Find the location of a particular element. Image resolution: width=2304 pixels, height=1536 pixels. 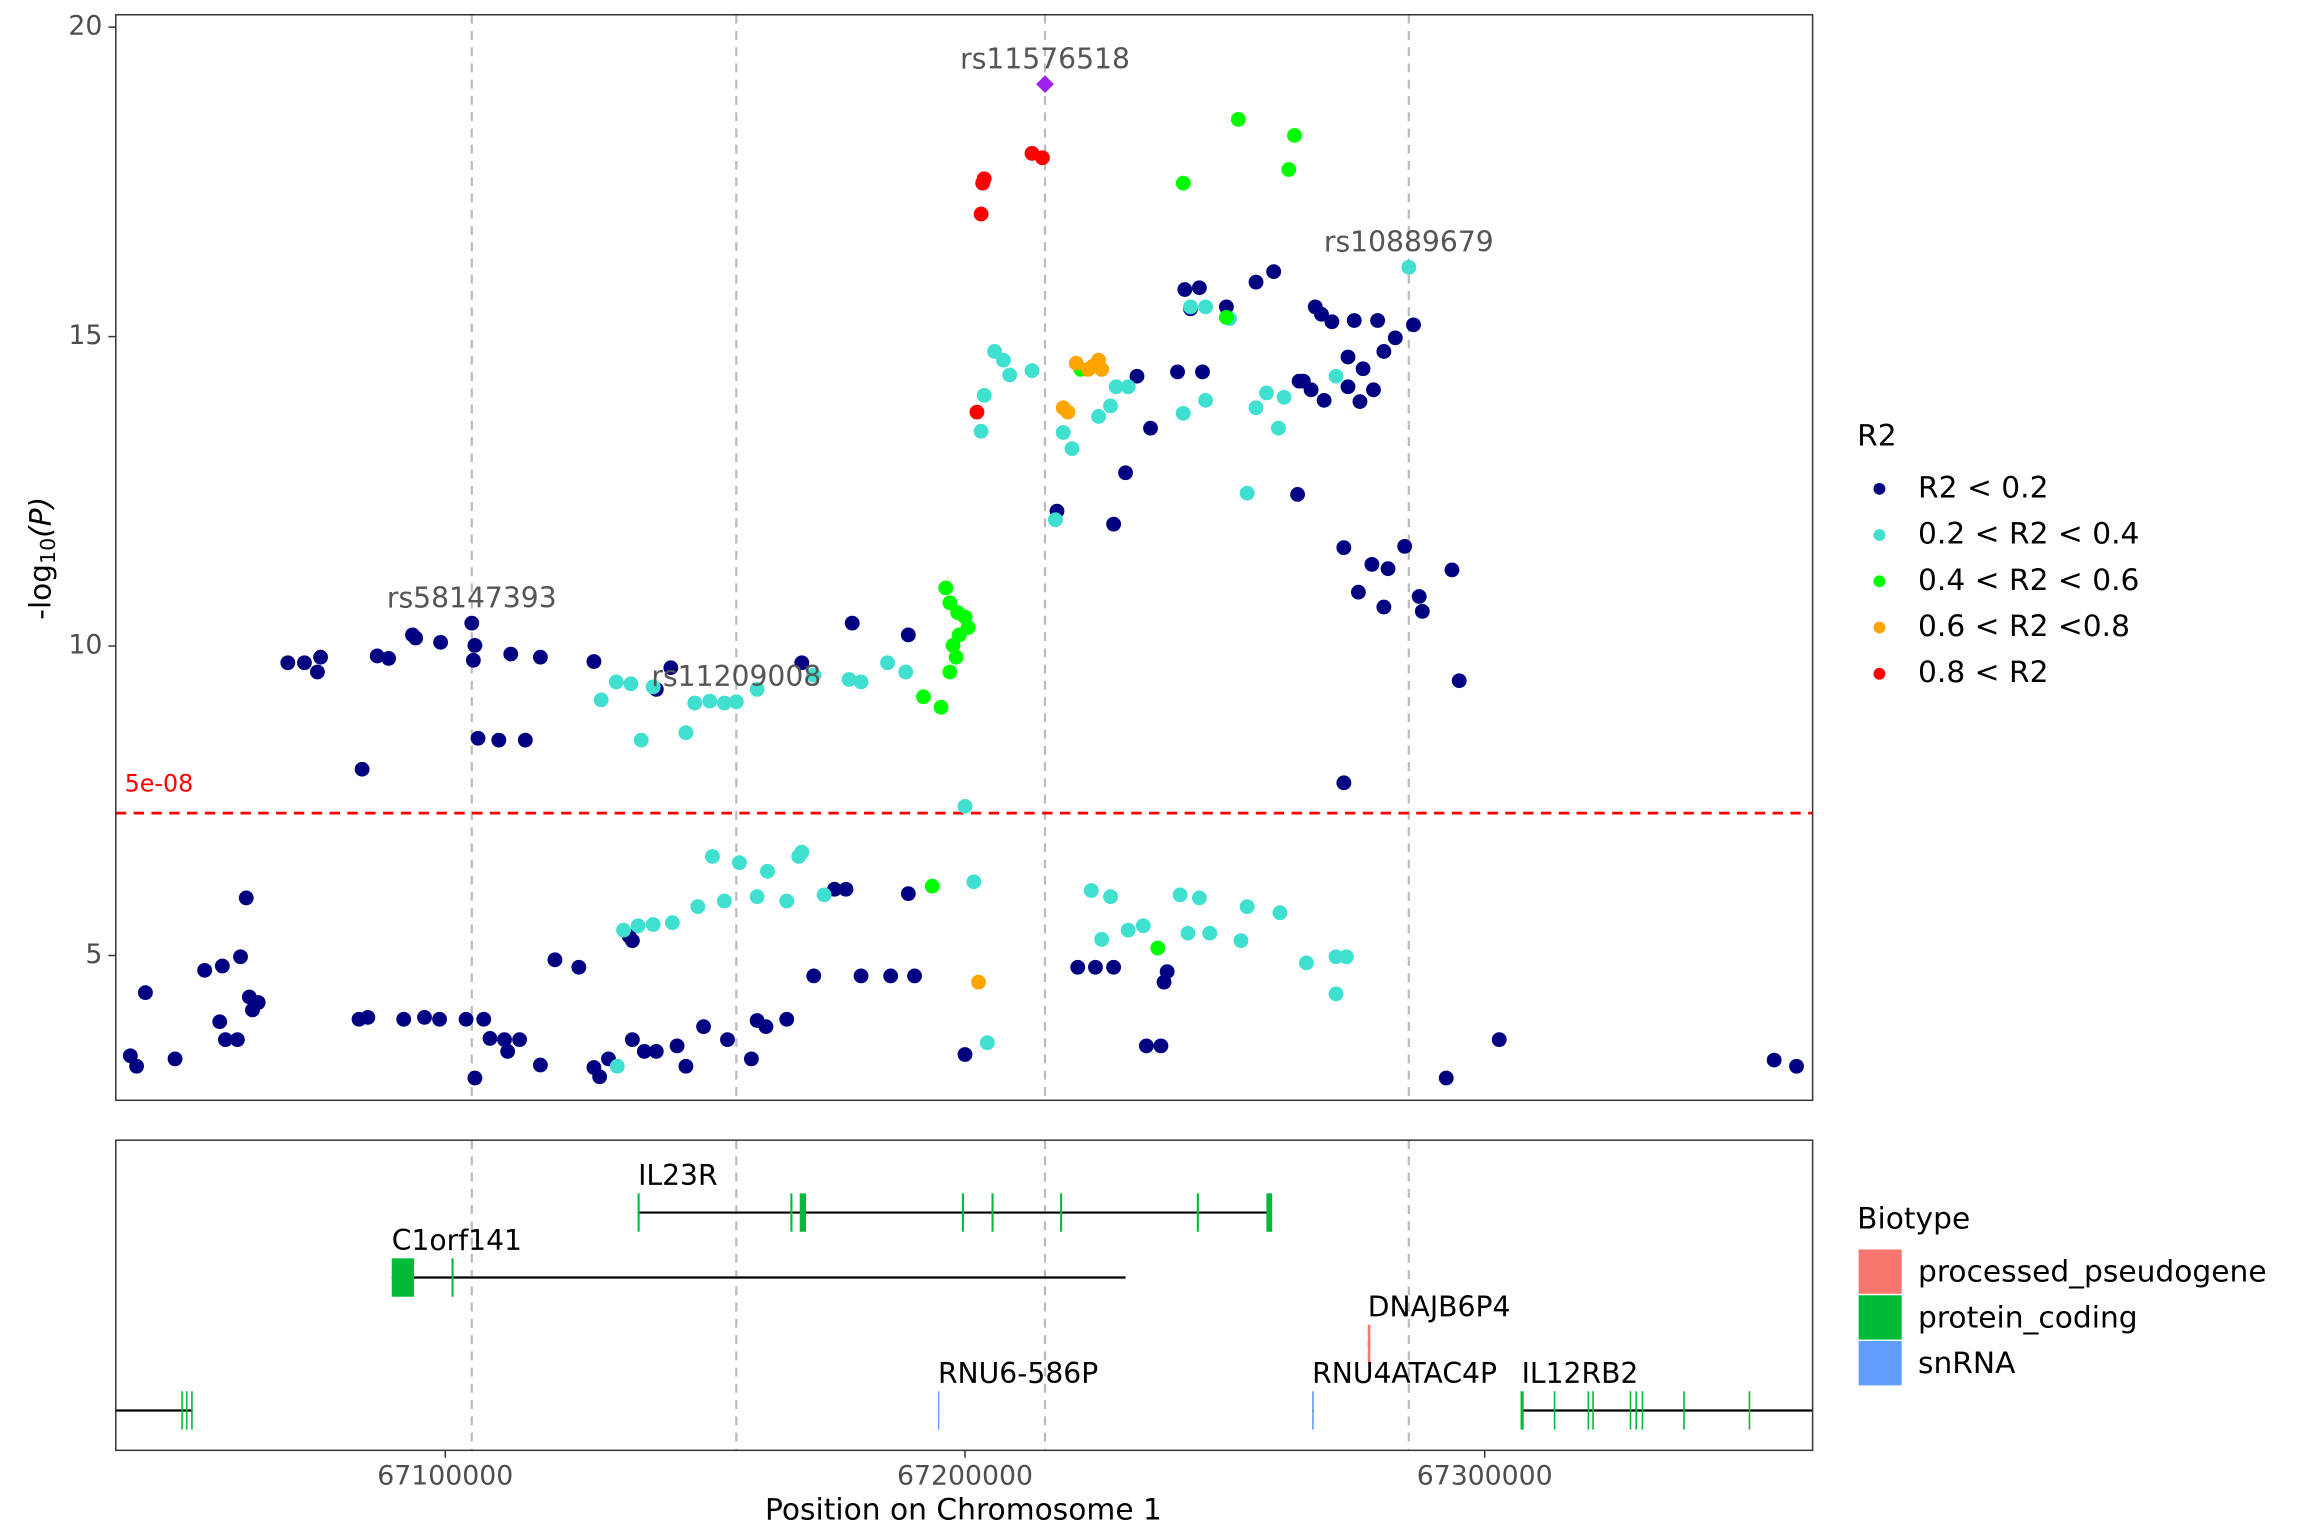

gene-label: C1orf141 is located at coordinates (457, 1240).